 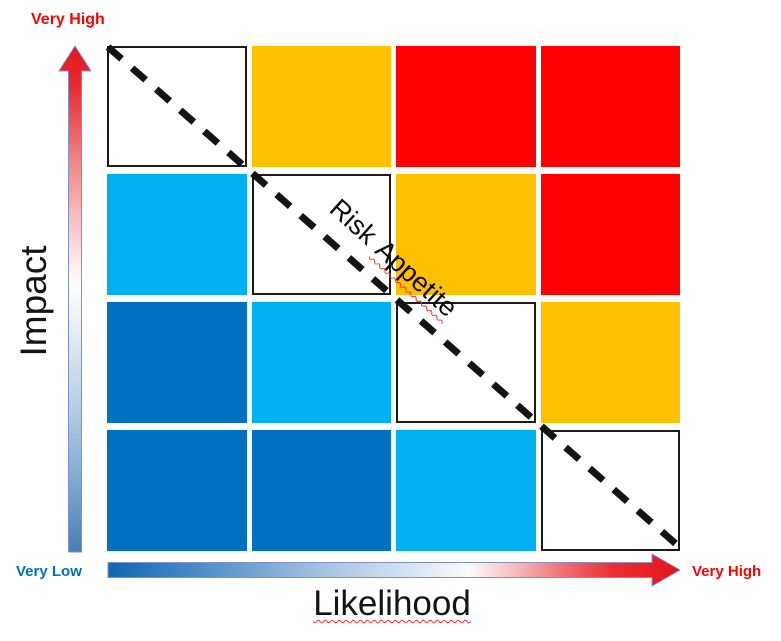 I want to click on axes-origin-label: Very Low, so click(x=49, y=571).